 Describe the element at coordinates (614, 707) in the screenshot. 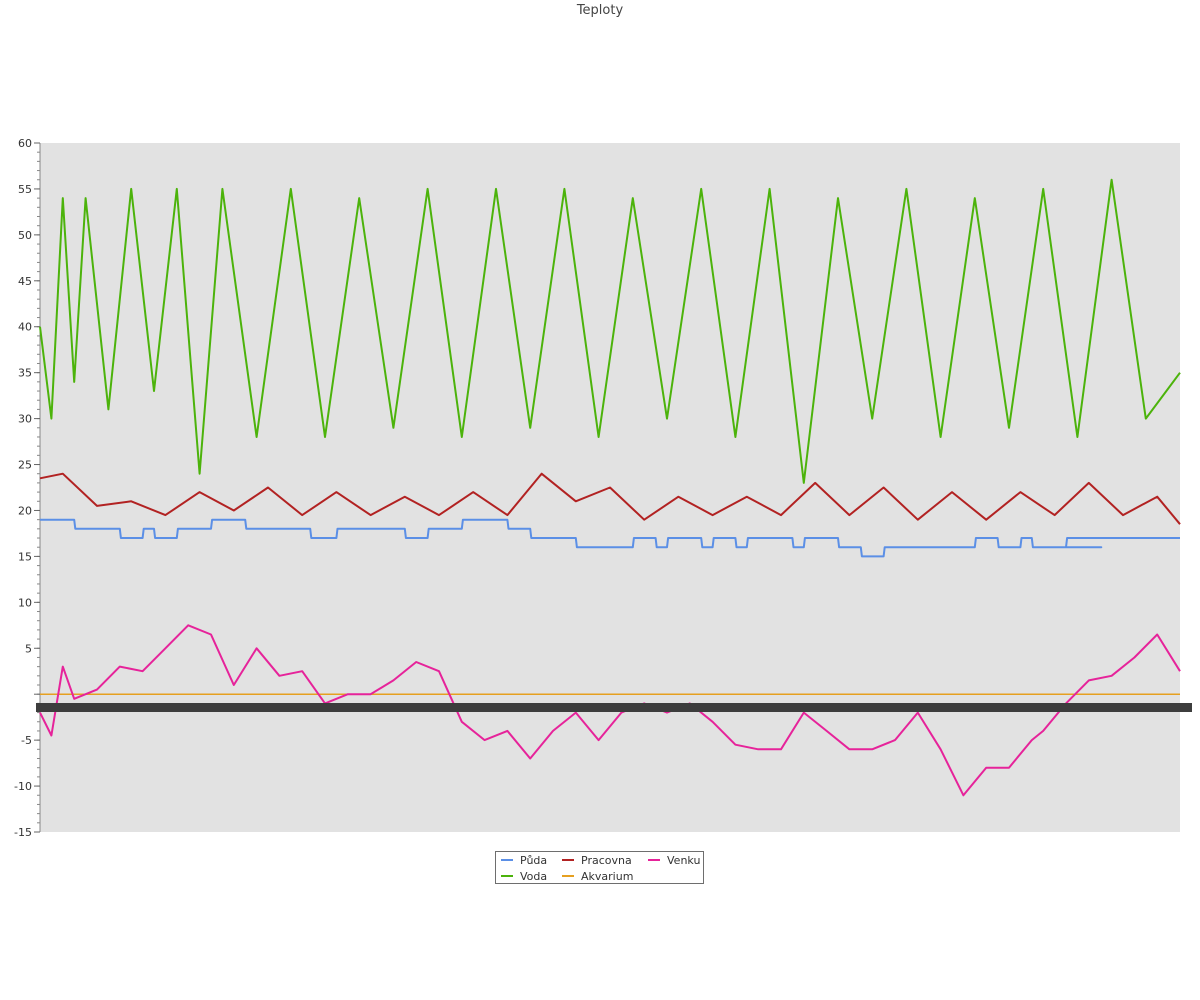

I see `x-axis-bar` at that location.